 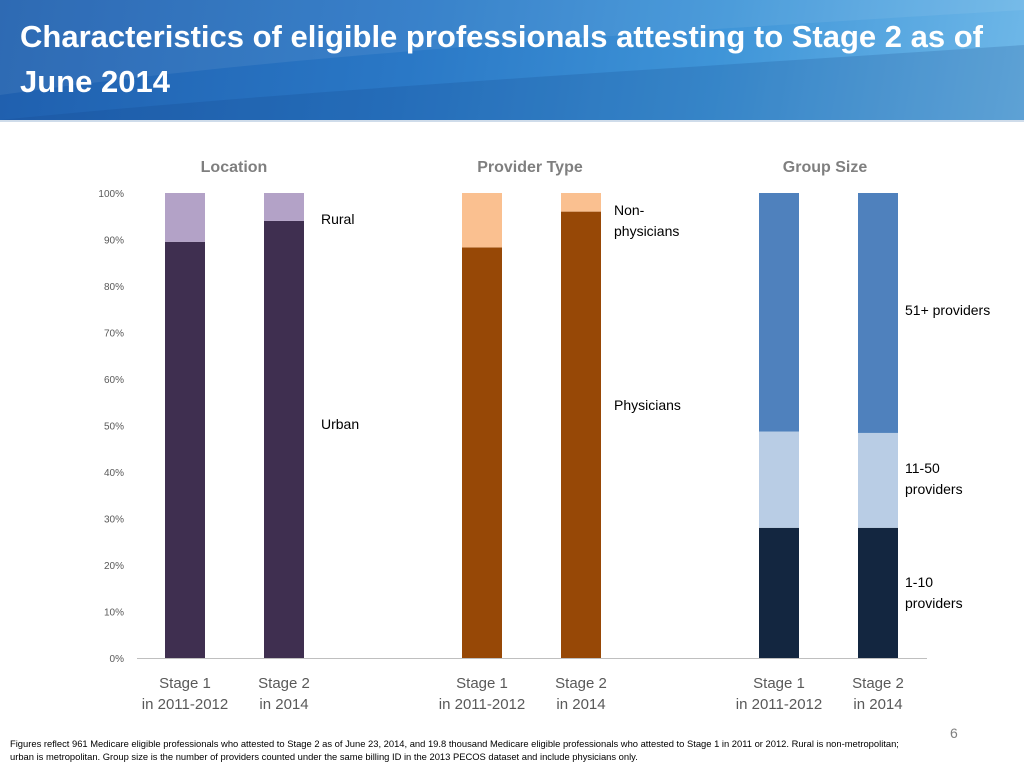 What do you see at coordinates (114, 287) in the screenshot?
I see `y-tick-label: 80%` at bounding box center [114, 287].